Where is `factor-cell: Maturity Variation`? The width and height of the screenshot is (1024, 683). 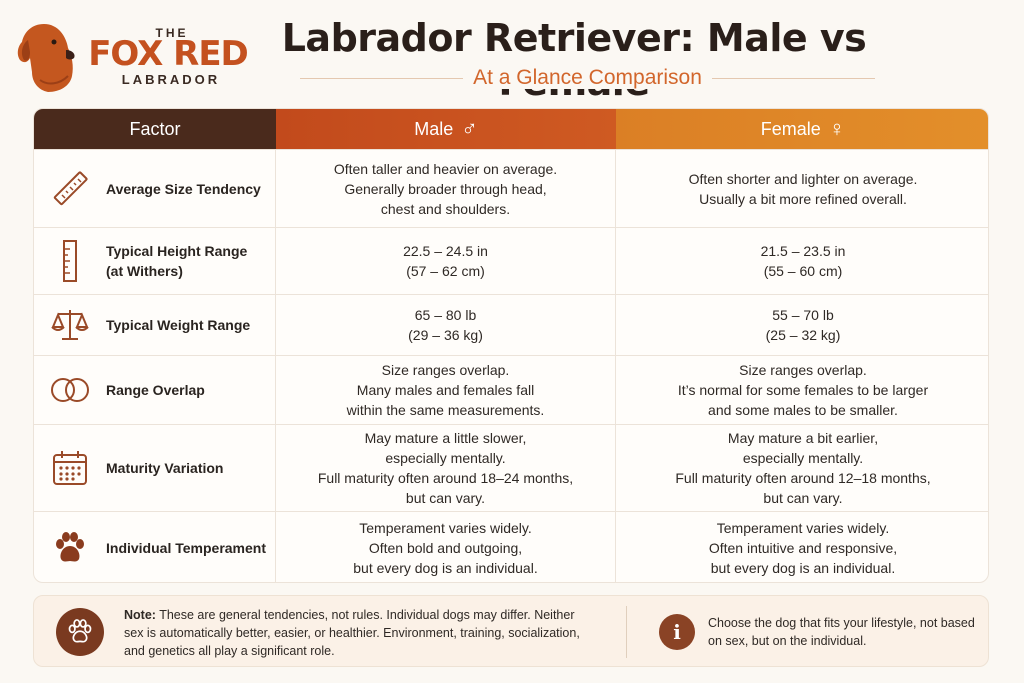
factor-cell: Maturity Variation is located at coordinates (155, 468).